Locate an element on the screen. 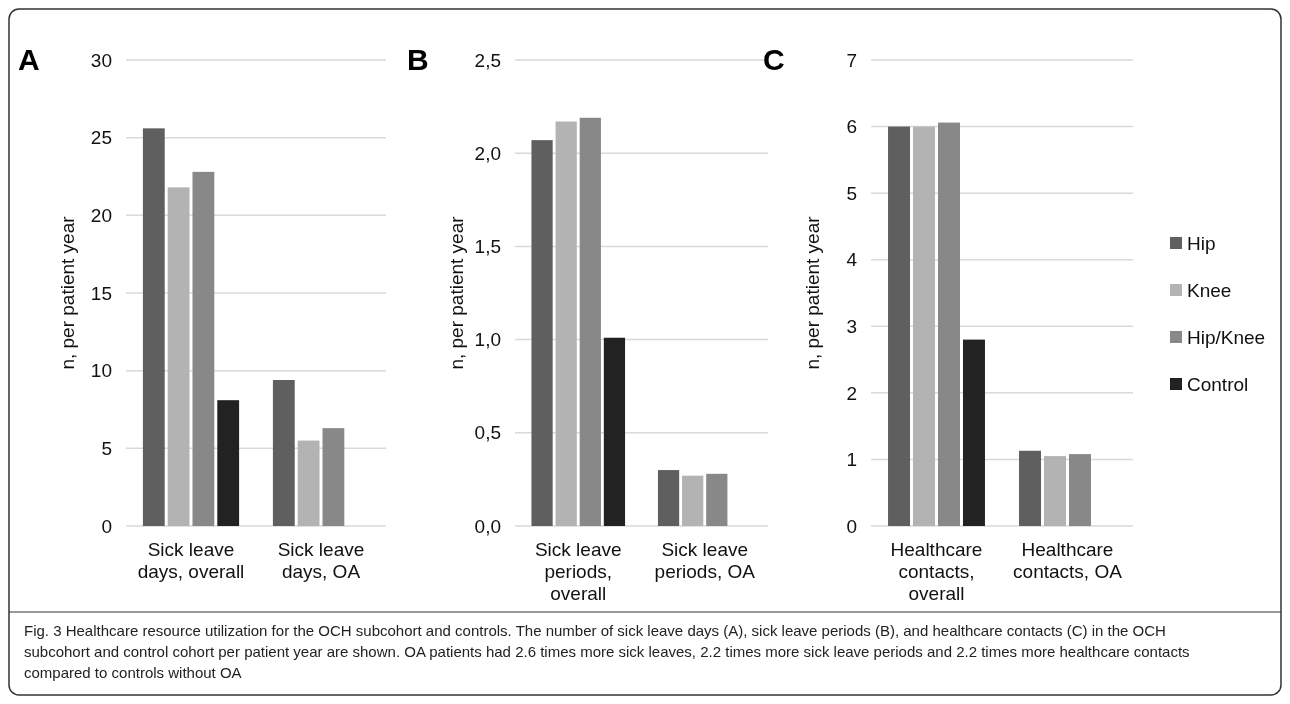 This screenshot has width=1290, height=704. legend-label: Hip/Knee is located at coordinates (1226, 337).